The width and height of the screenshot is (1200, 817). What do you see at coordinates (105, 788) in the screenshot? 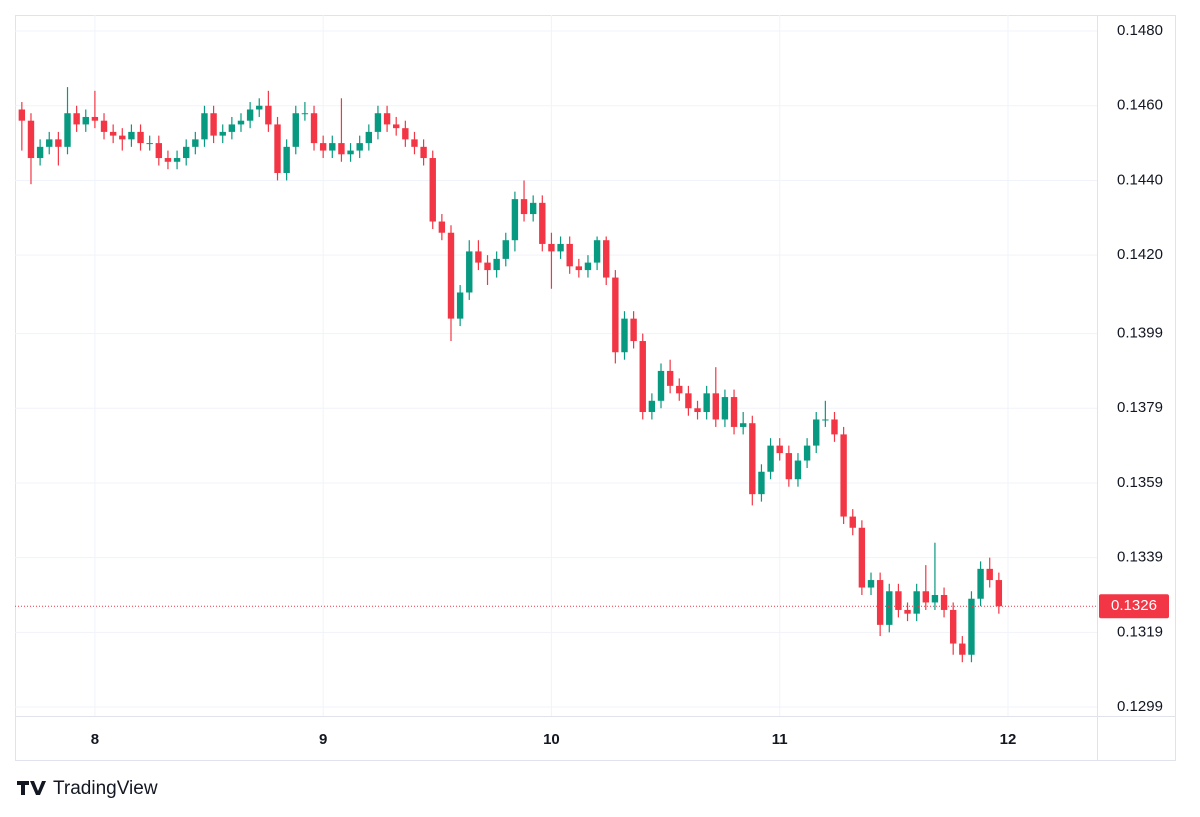
I see `brand-name: TradingView` at bounding box center [105, 788].